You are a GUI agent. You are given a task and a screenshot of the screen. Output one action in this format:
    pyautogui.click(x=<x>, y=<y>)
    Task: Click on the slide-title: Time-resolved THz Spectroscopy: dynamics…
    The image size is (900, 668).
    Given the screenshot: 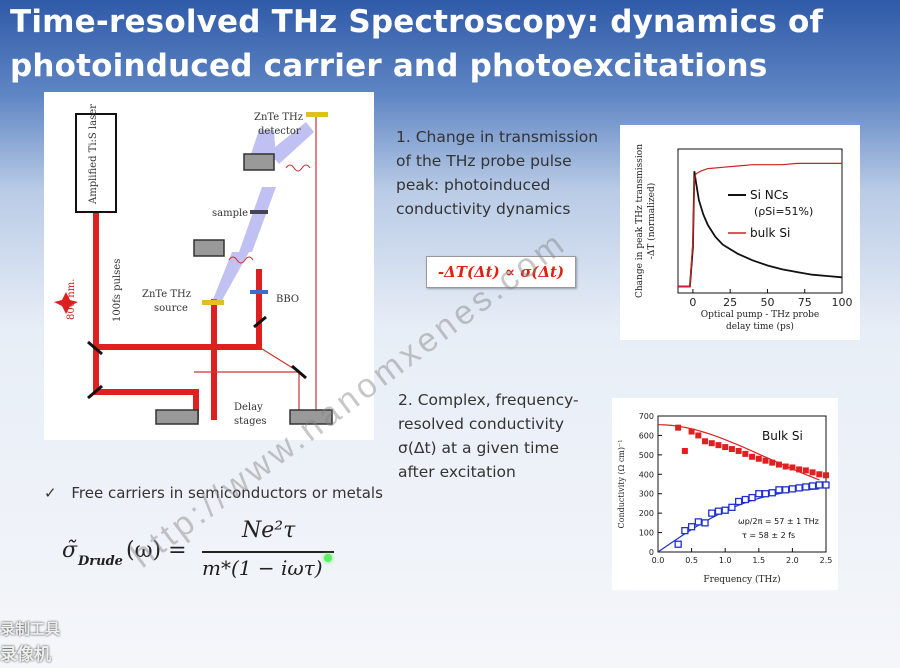 What is the action you would take?
    pyautogui.click(x=450, y=44)
    